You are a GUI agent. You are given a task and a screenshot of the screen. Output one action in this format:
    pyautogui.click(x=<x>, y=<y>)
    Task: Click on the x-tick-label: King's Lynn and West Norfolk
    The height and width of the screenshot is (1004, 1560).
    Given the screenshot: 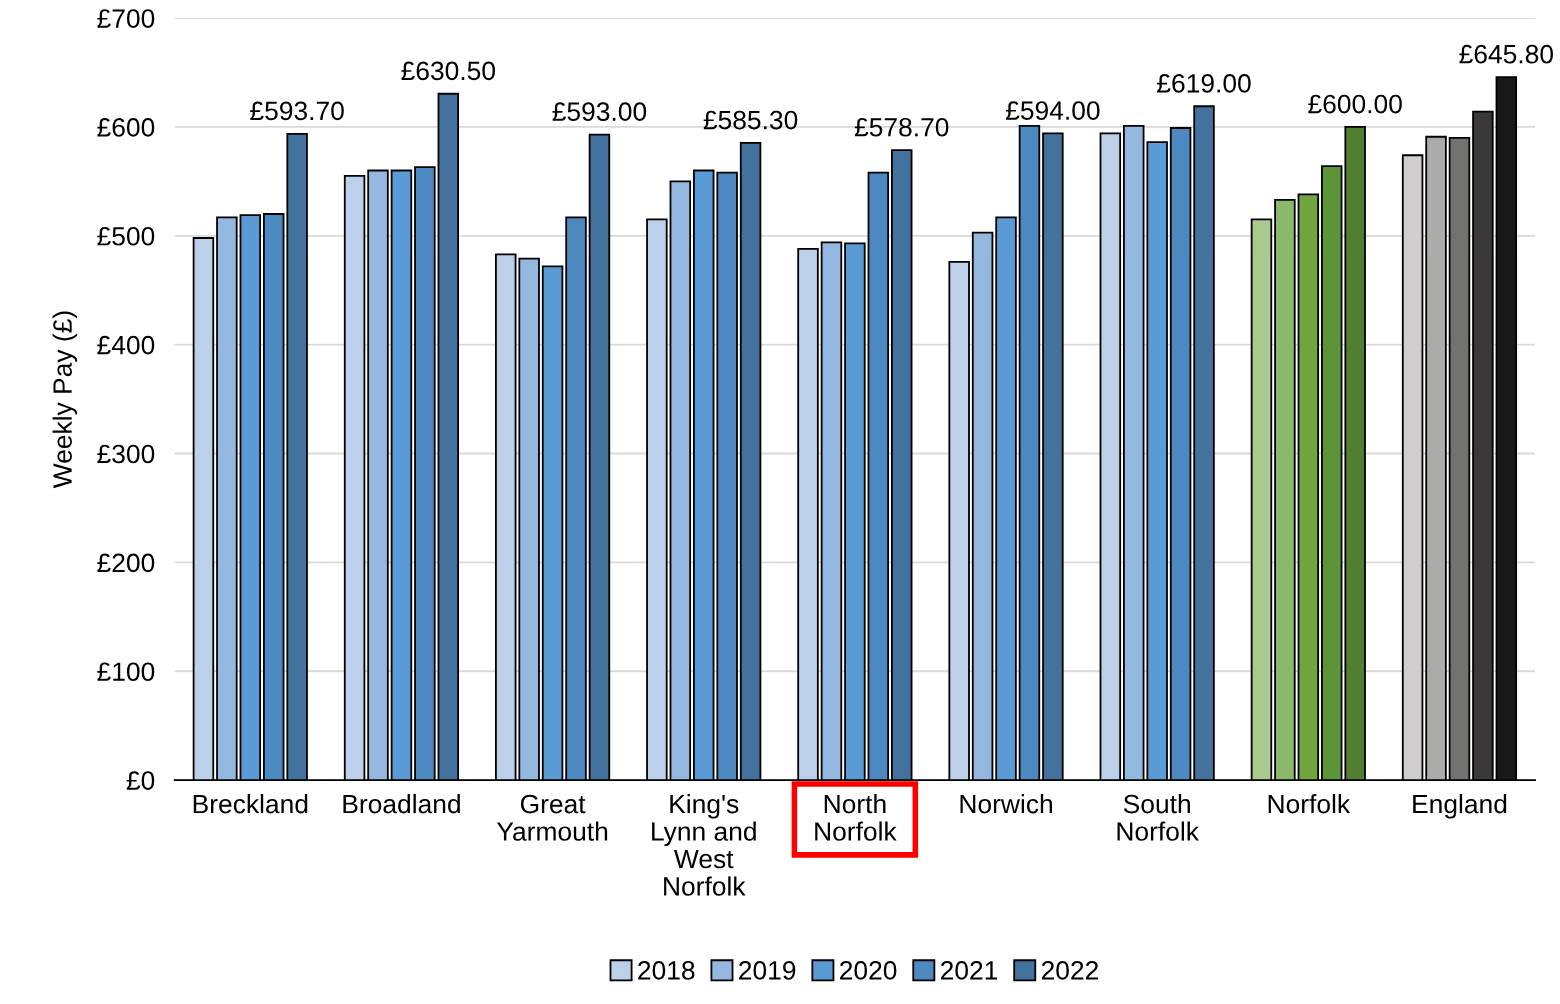 What is the action you would take?
    pyautogui.click(x=704, y=845)
    